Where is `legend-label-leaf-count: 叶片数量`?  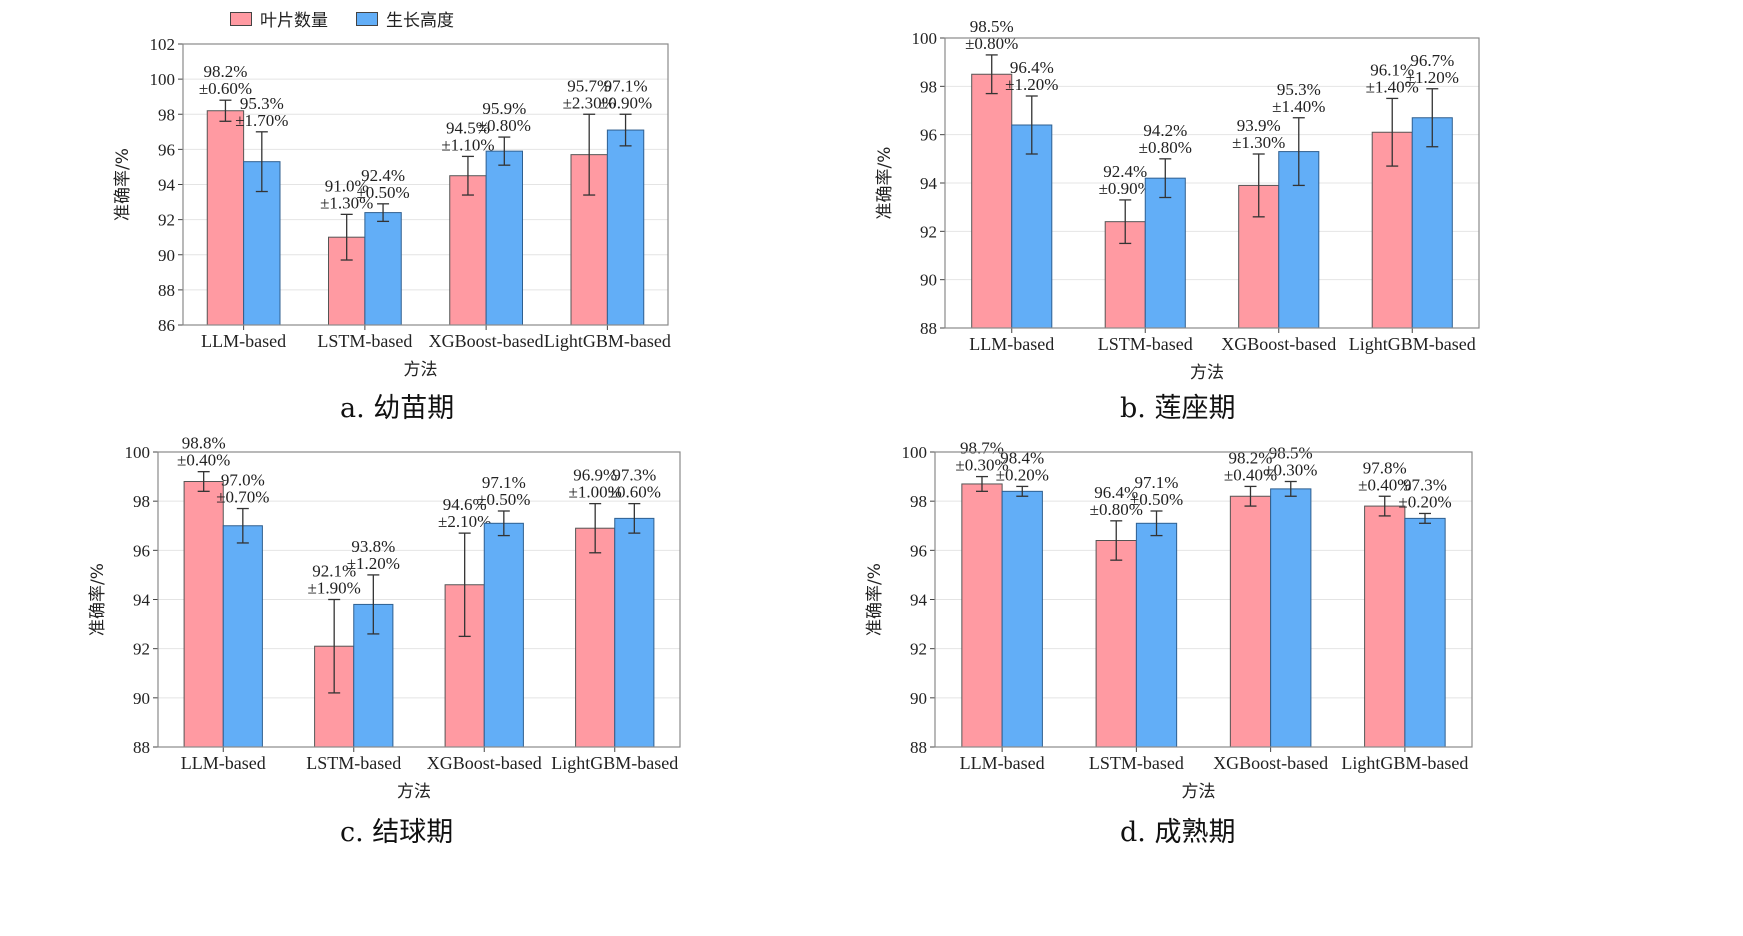
legend-label-leaf-count: 叶片数量 is located at coordinates (294, 21).